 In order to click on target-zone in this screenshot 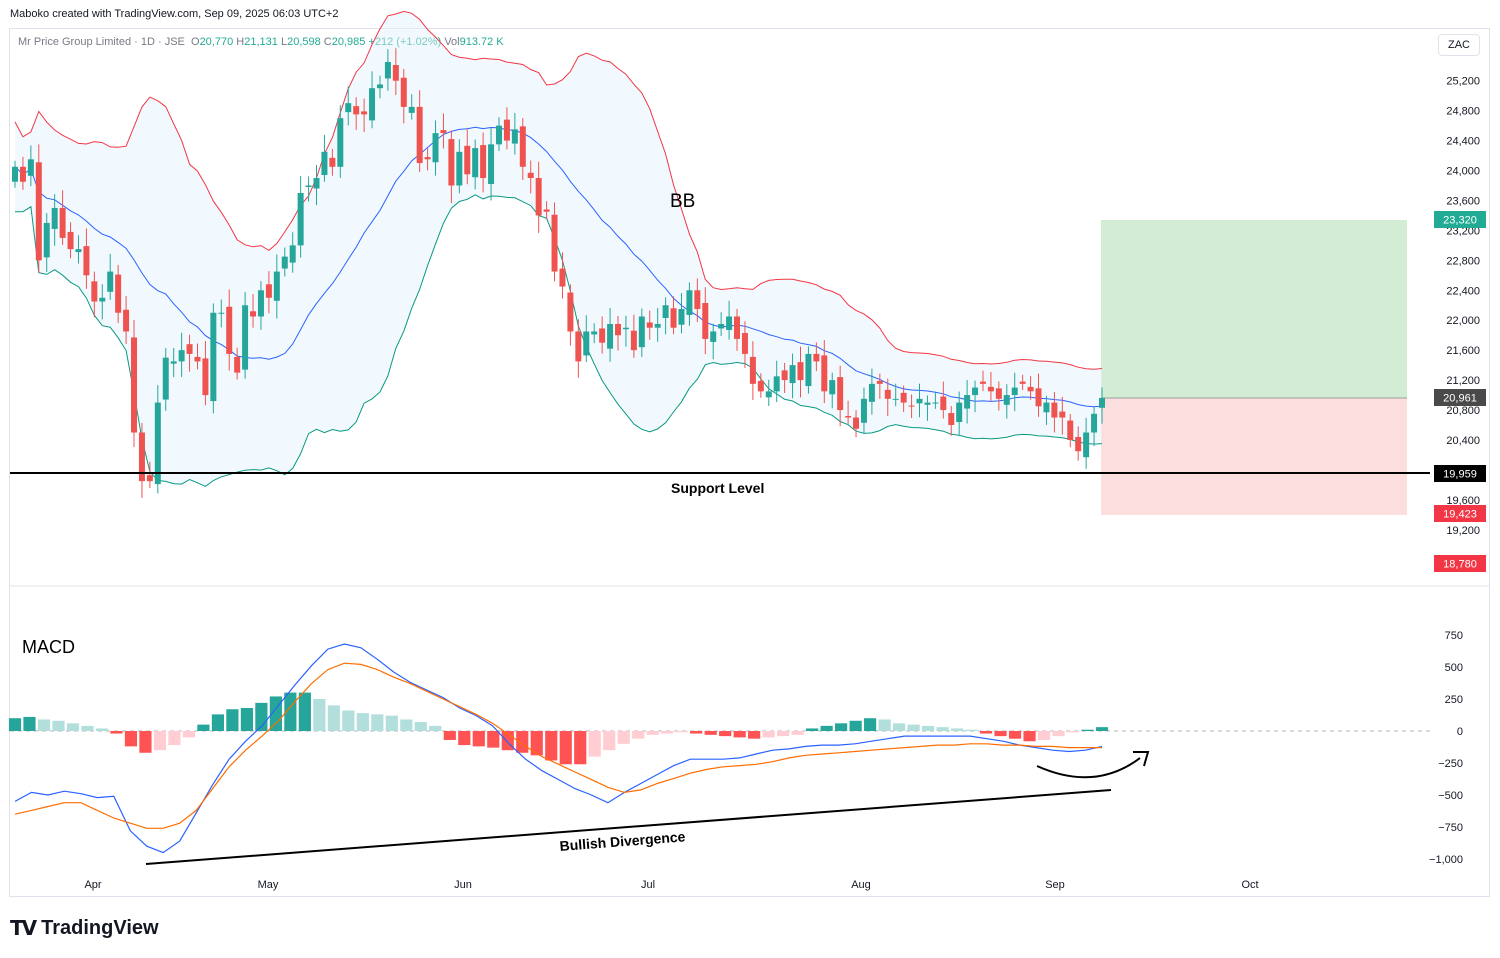, I will do `click(1254, 309)`.